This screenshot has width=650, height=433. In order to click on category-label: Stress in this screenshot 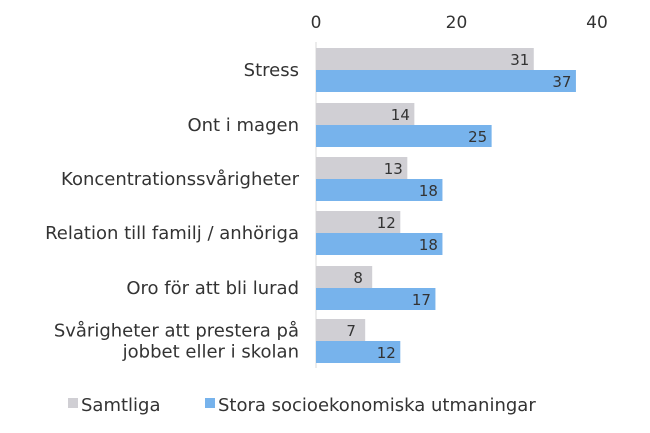, I will do `click(271, 70)`.